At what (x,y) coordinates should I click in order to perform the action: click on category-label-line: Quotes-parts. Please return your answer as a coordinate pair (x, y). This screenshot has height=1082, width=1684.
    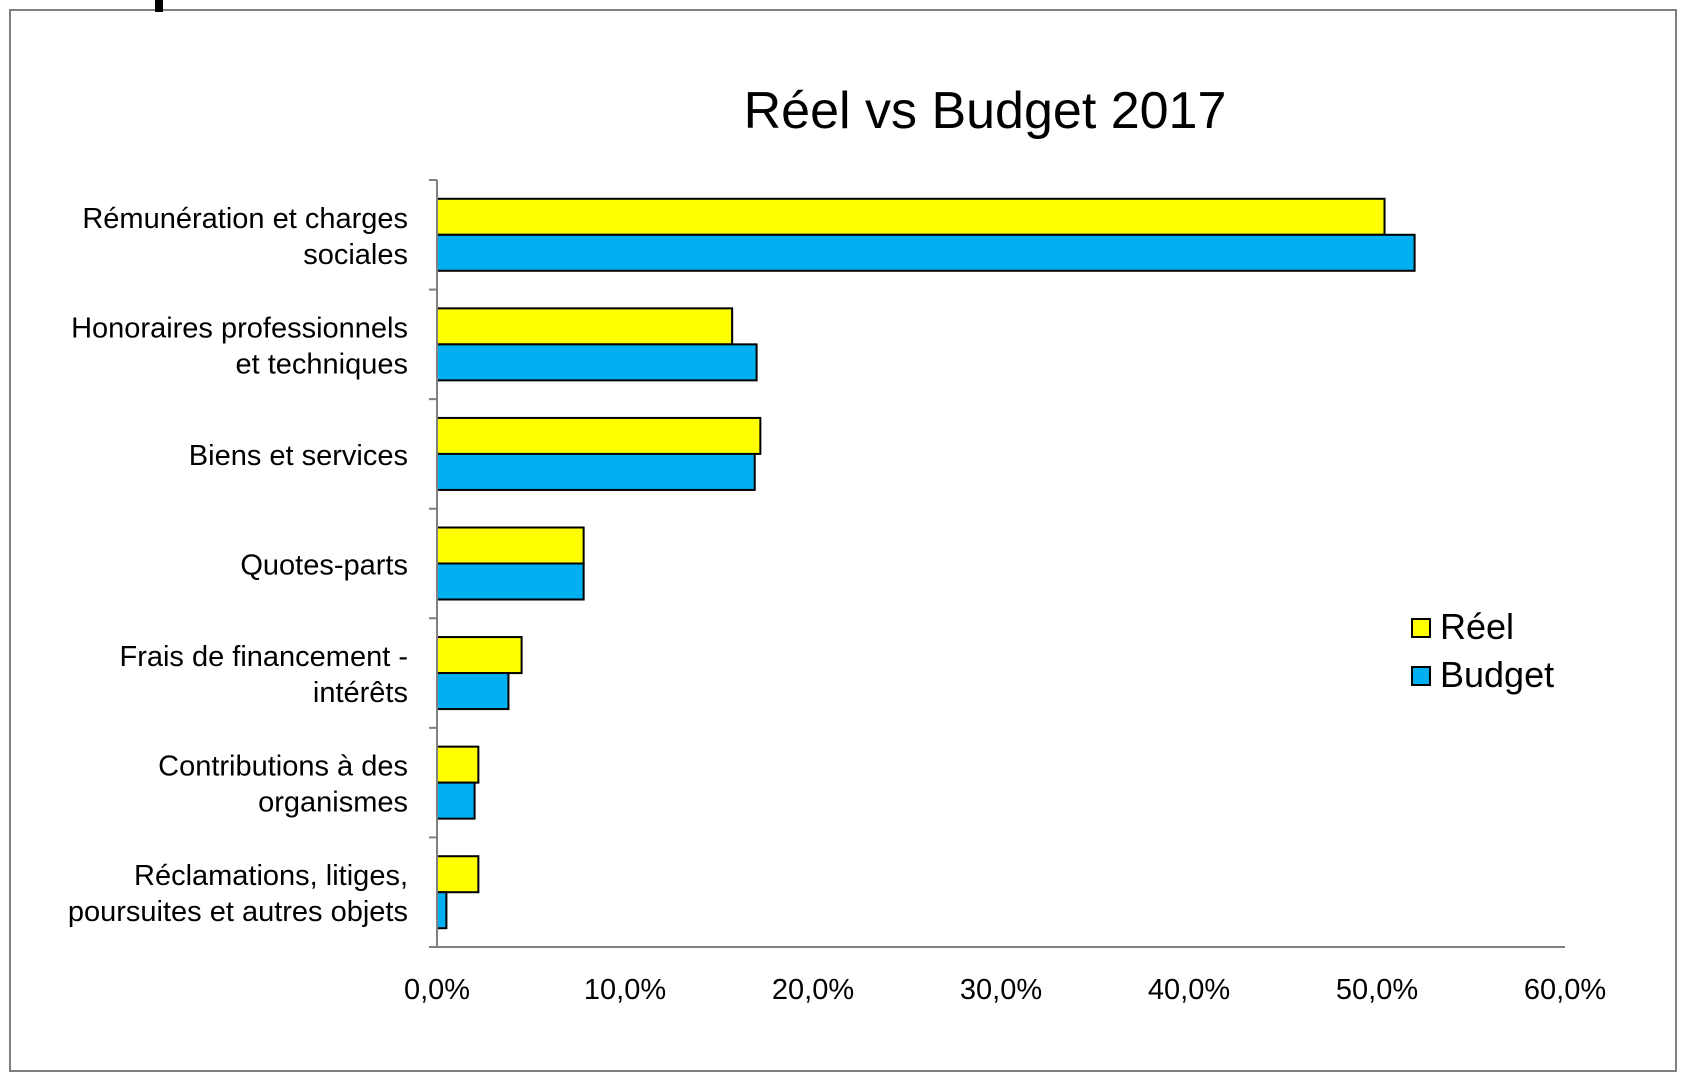
    Looking at the image, I should click on (324, 566).